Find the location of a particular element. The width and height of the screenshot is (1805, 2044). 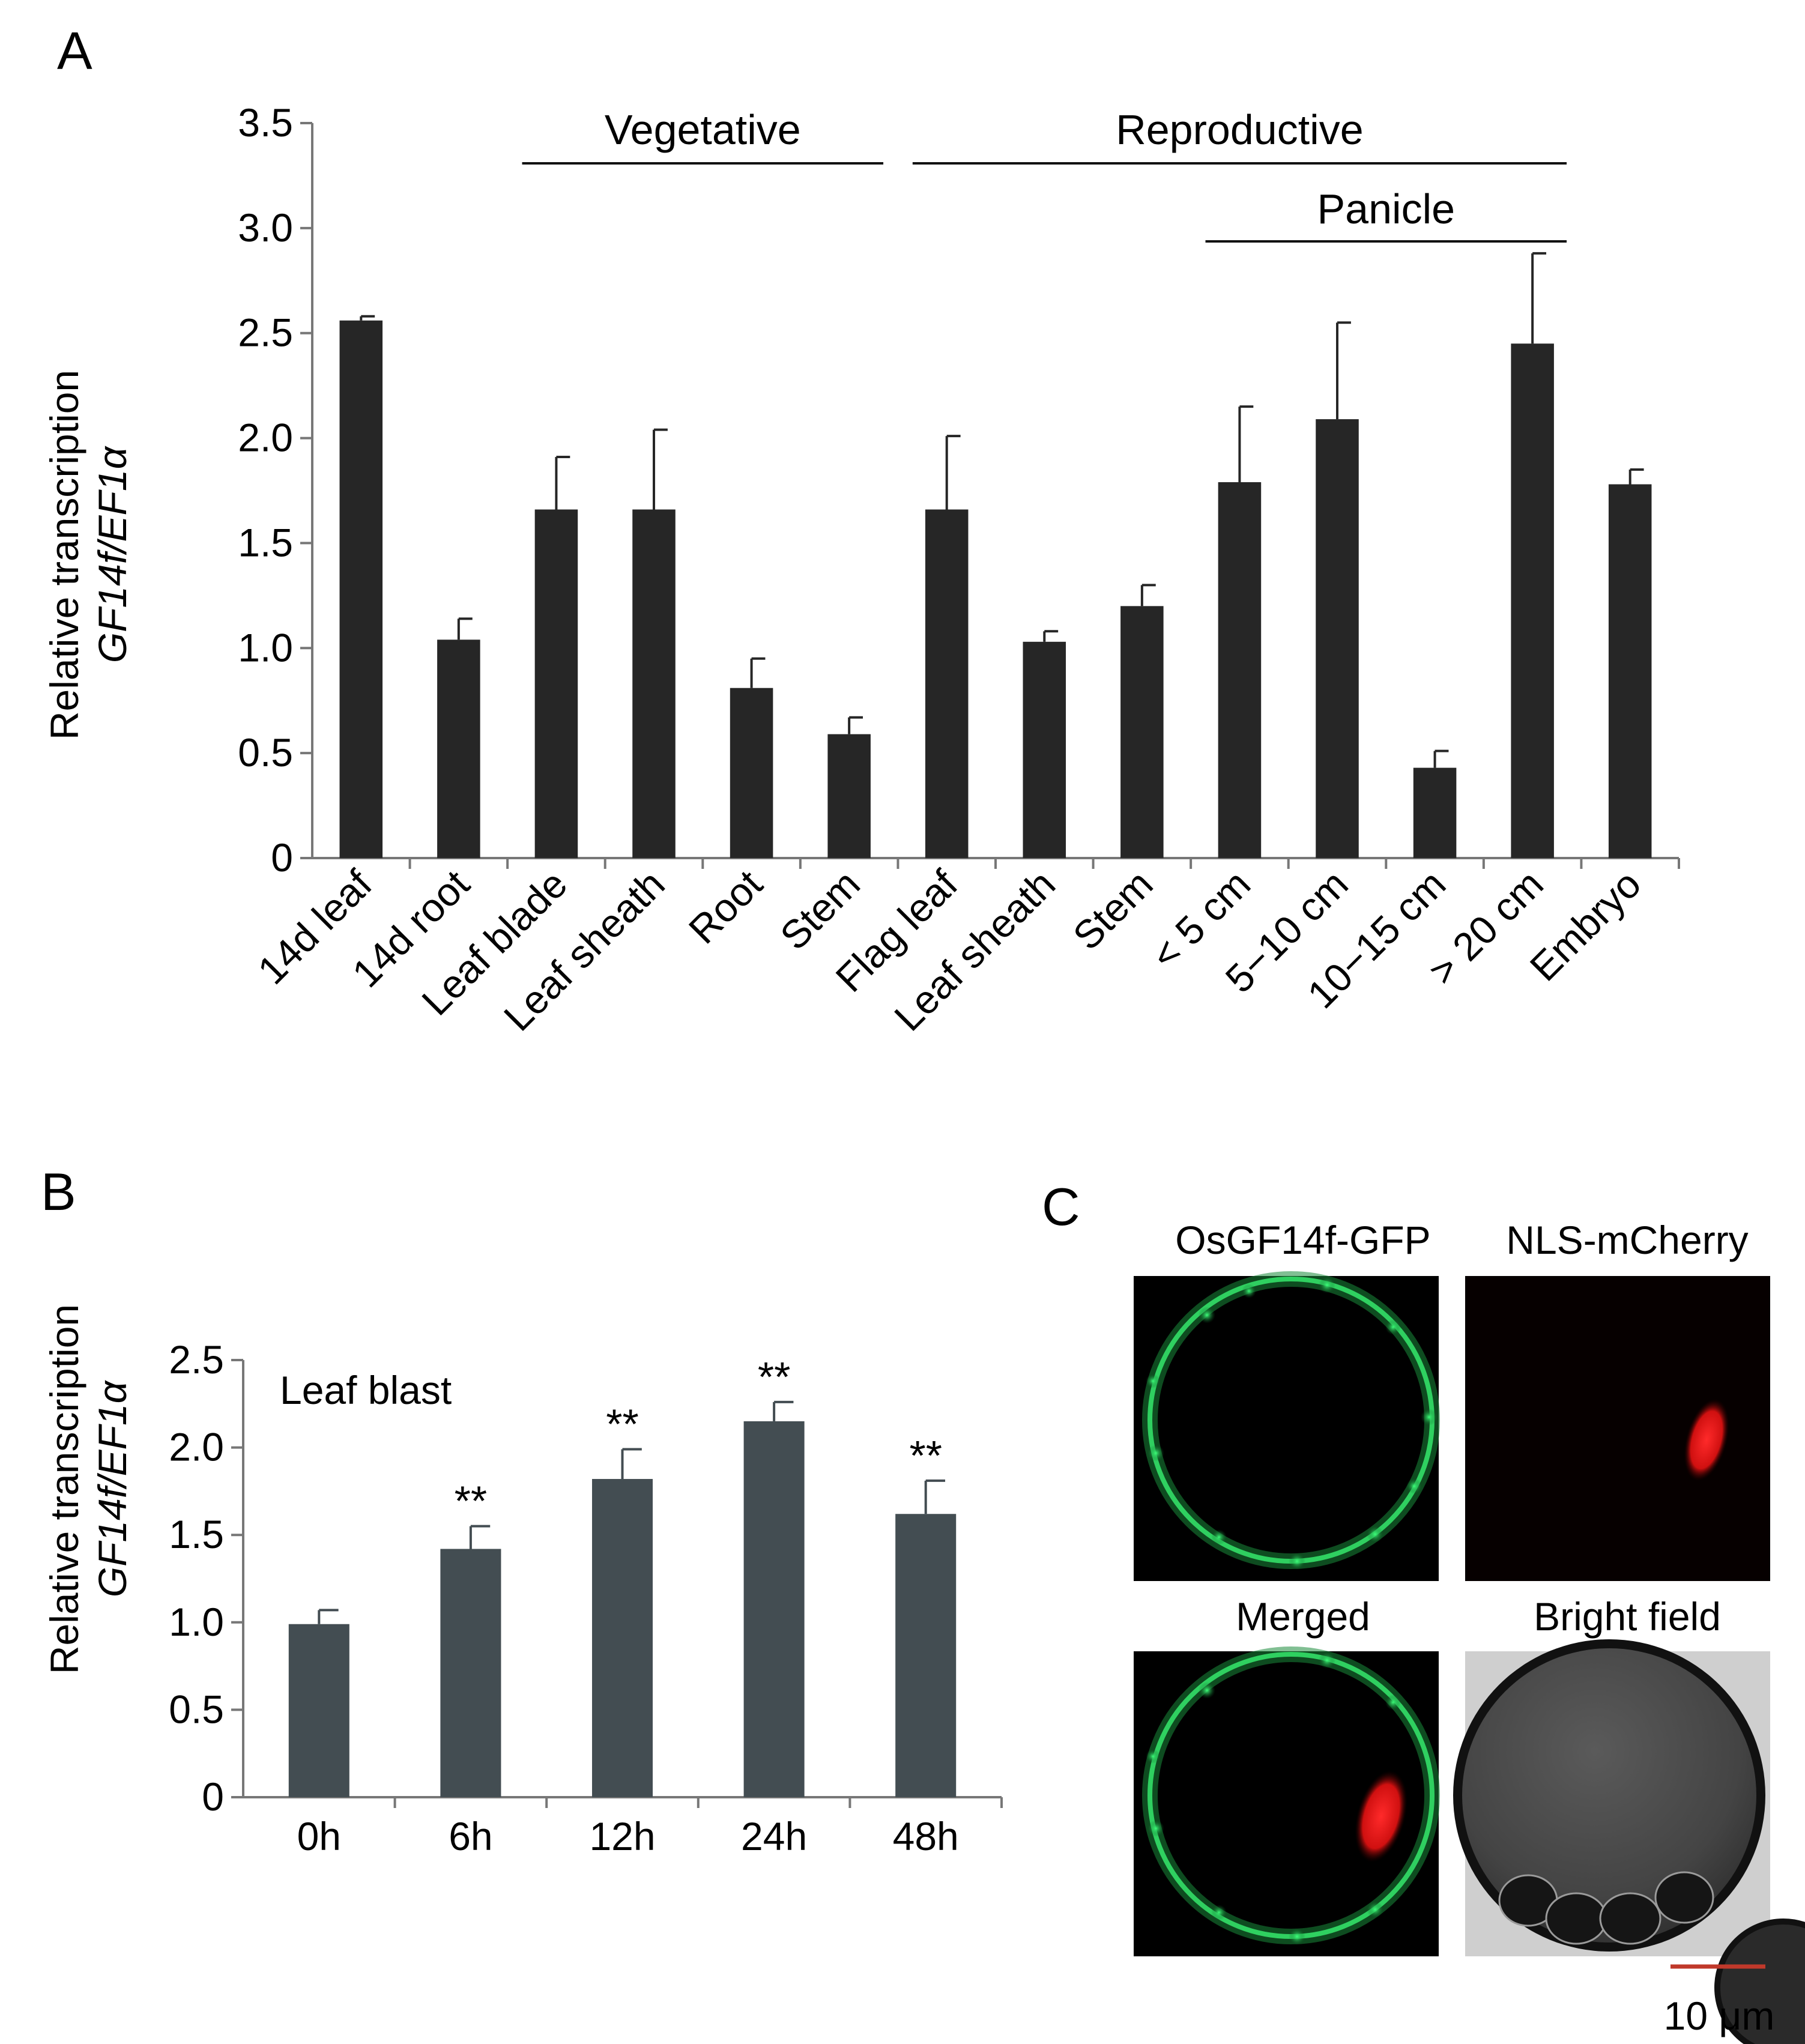

panel-b-ylabel-line1: Relative transcription is located at coordinates (64, 1489).